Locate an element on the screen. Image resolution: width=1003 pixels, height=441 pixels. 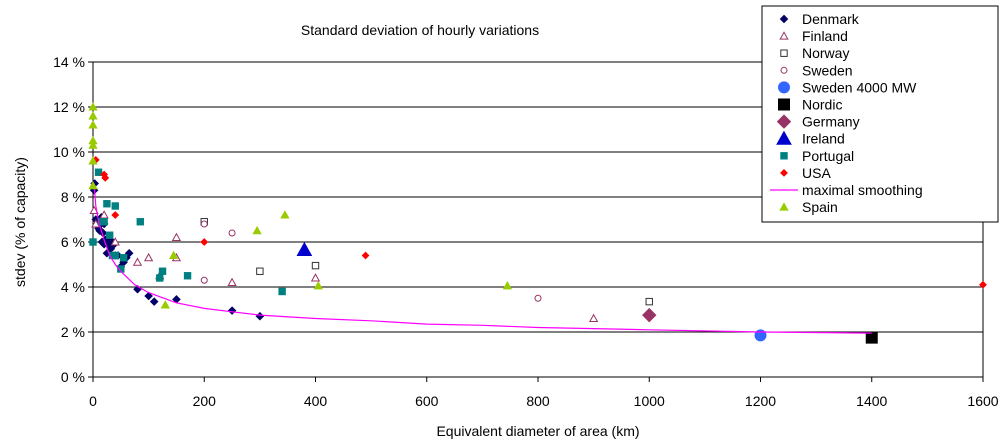
y-tick-label: 6 % is located at coordinates (73, 242).